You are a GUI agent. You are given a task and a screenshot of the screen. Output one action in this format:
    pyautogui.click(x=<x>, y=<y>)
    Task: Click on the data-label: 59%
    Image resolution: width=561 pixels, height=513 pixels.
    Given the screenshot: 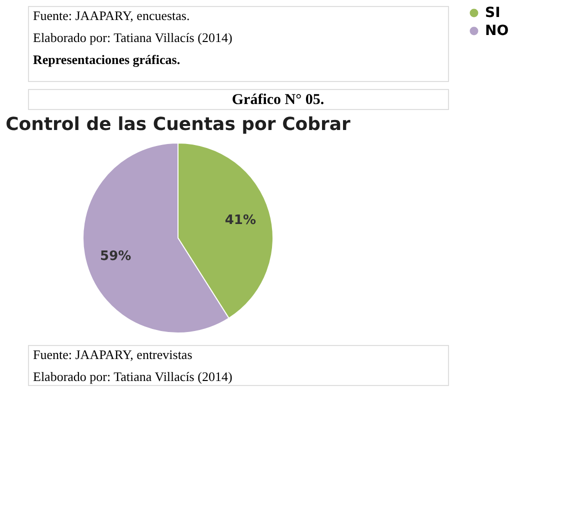 What is the action you would take?
    pyautogui.click(x=116, y=256)
    